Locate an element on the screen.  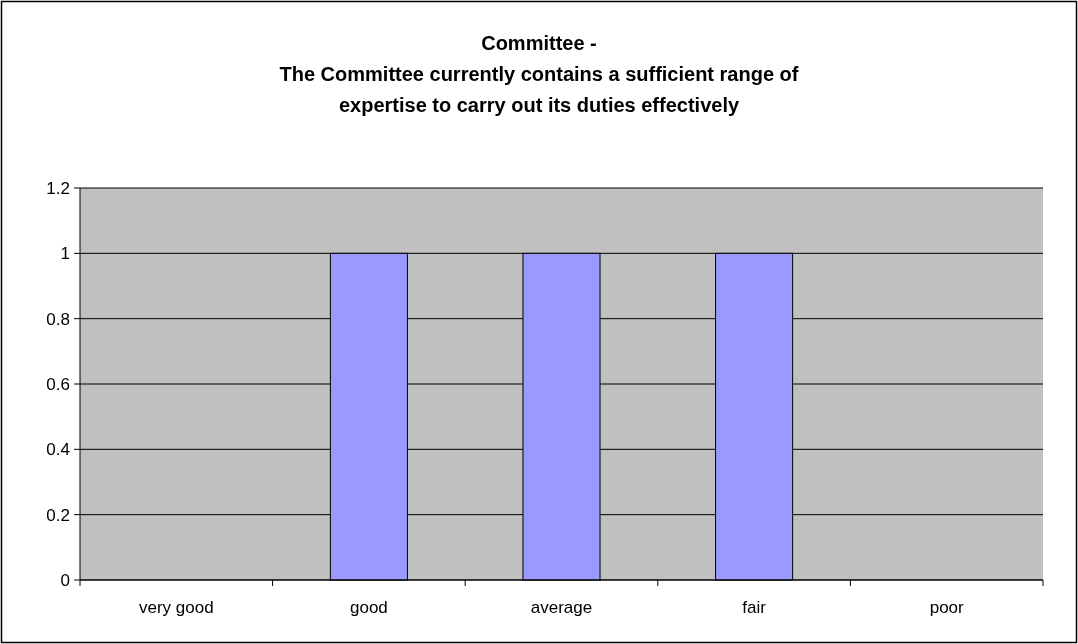
chart-title: Committee - The Committee currently contains a sufficient range of expertise to carry out its duties effectively is located at coordinates (539, 74).